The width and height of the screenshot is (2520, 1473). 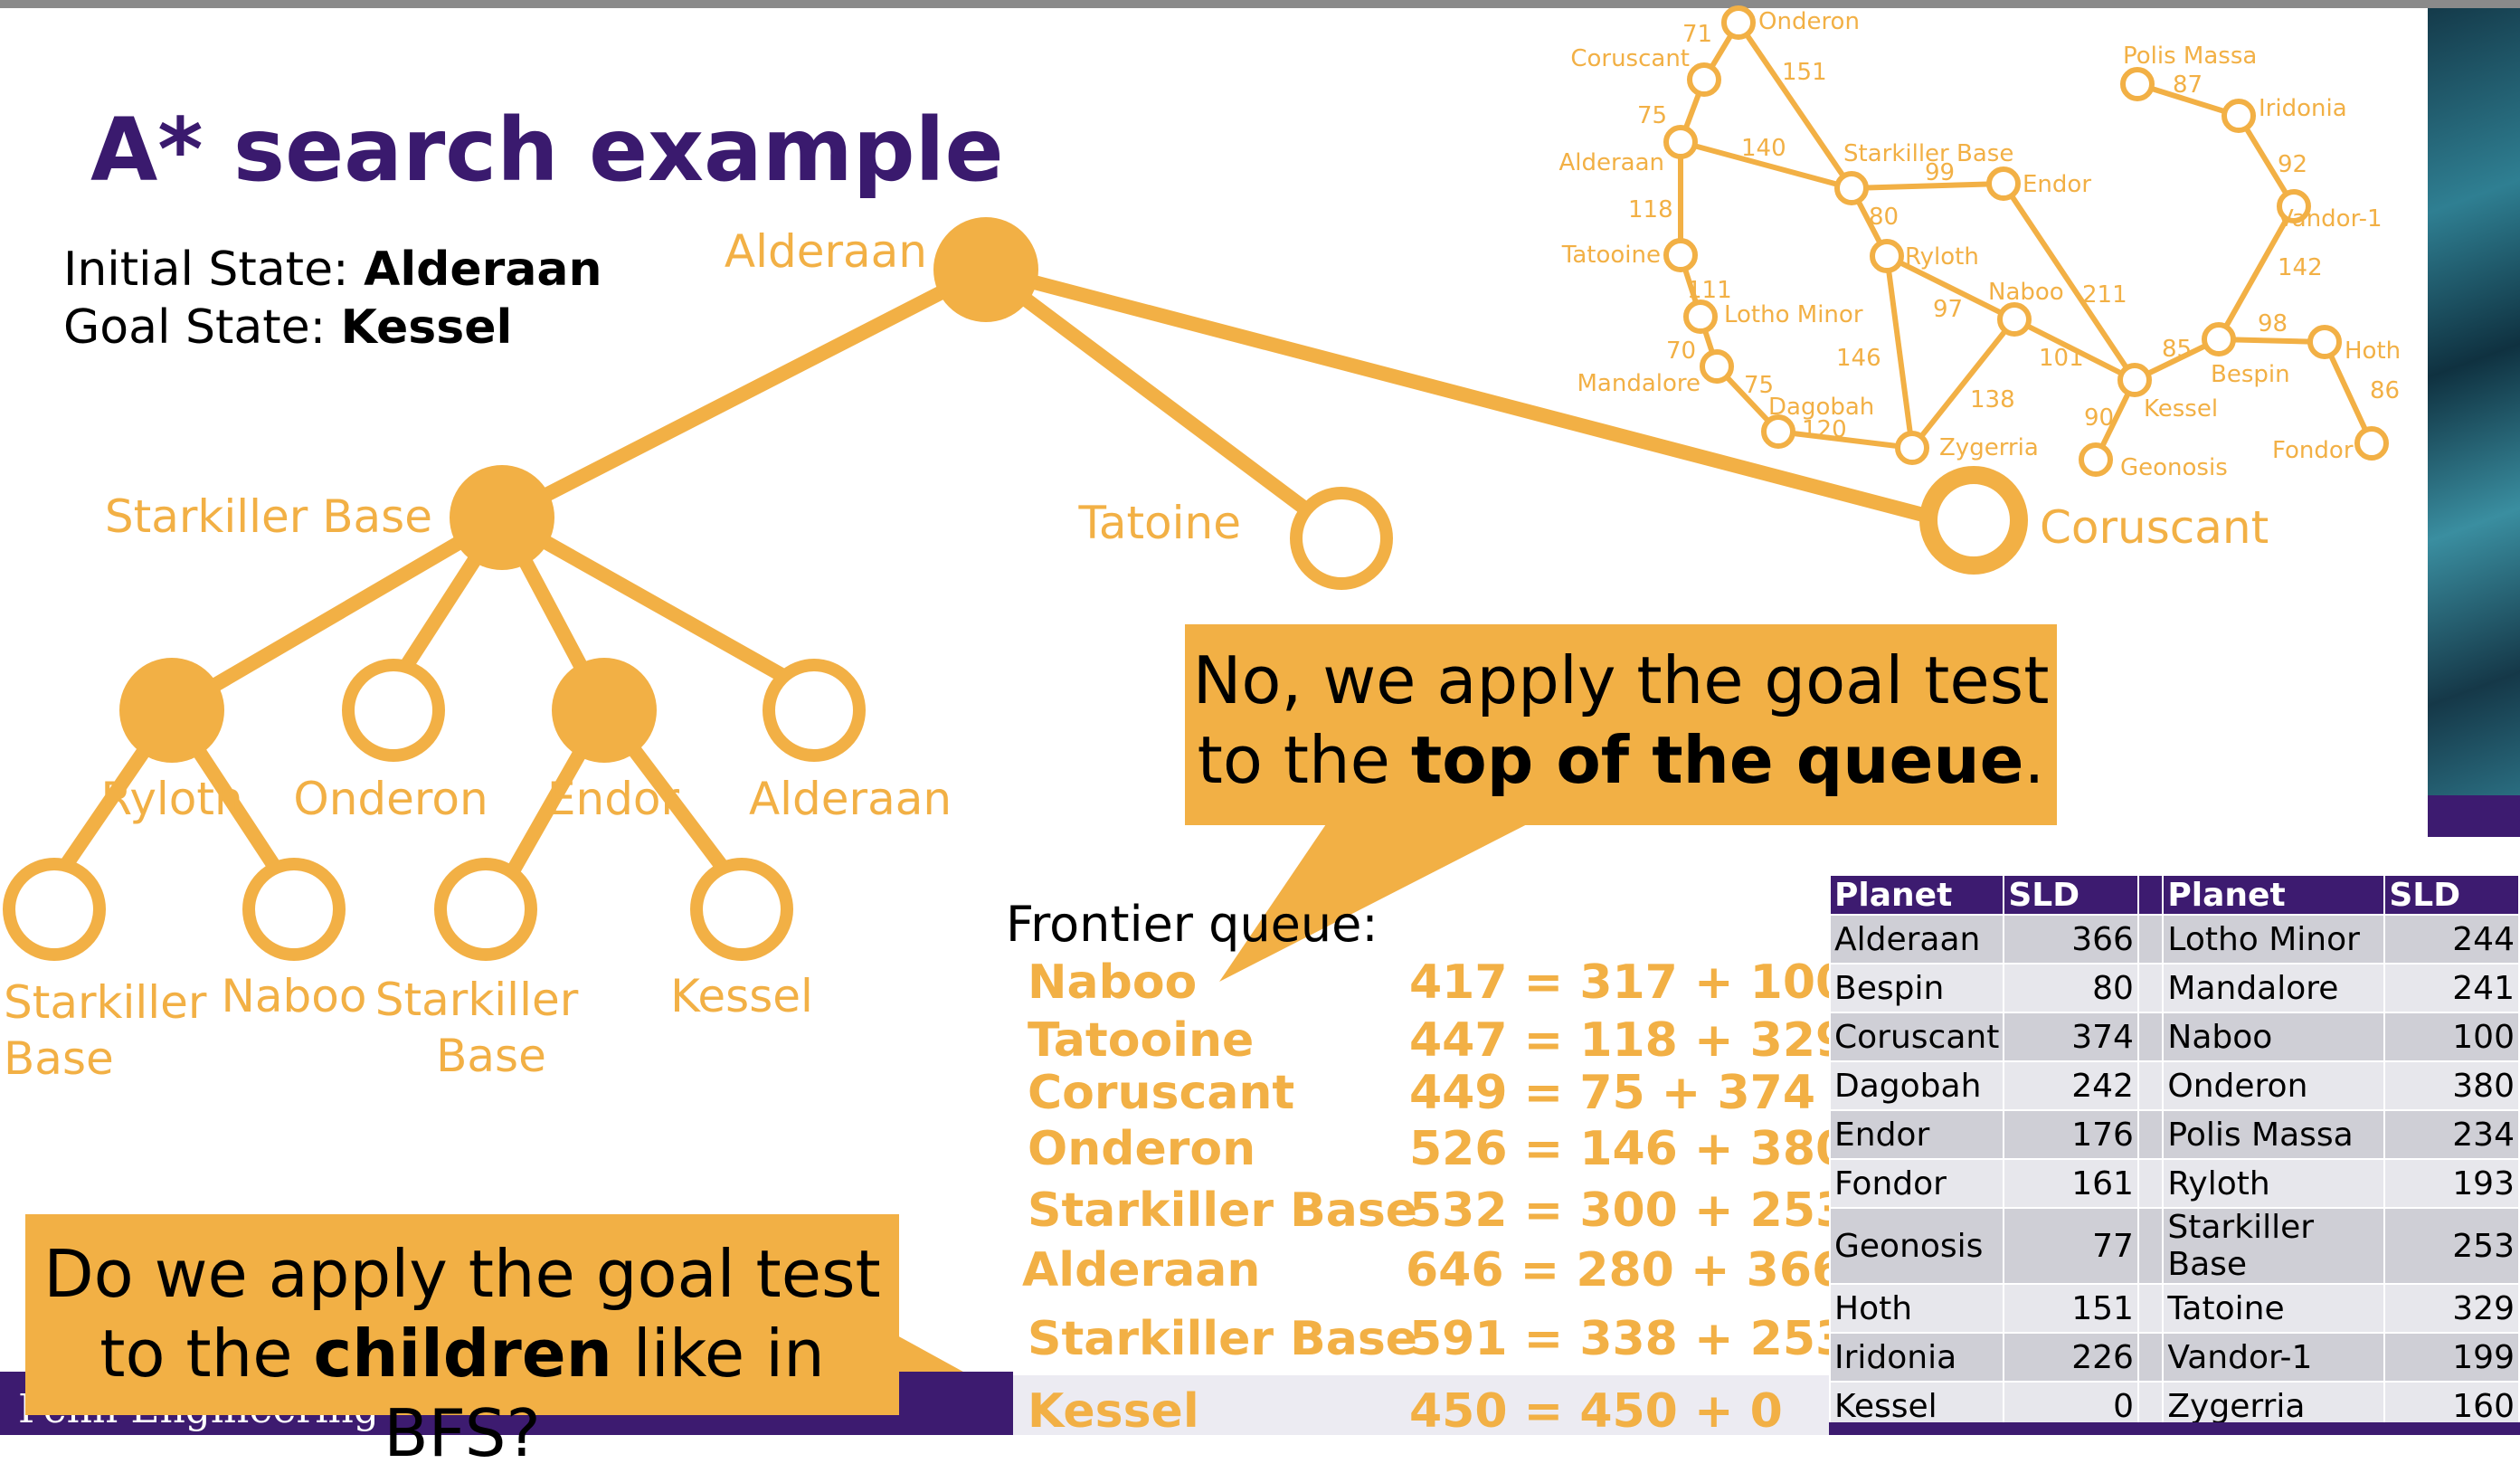 What do you see at coordinates (2026, 293) in the screenshot?
I see `map-label-naboo: Naboo` at bounding box center [2026, 293].